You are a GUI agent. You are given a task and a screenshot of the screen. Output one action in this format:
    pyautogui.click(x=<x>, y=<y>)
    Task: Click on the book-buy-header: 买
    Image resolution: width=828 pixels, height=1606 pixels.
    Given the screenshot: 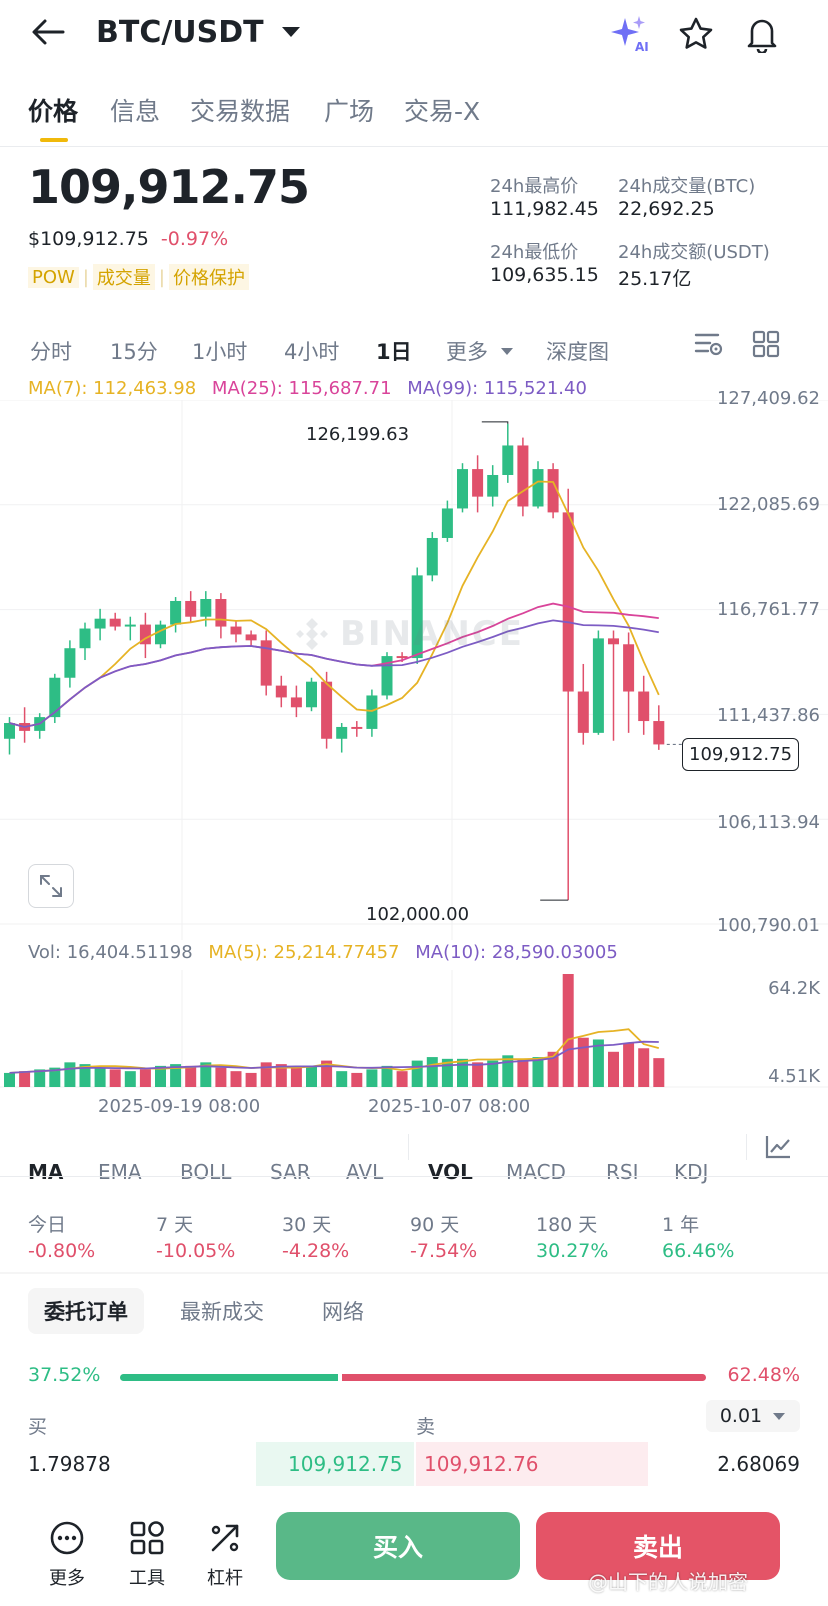 What is the action you would take?
    pyautogui.click(x=38, y=1427)
    